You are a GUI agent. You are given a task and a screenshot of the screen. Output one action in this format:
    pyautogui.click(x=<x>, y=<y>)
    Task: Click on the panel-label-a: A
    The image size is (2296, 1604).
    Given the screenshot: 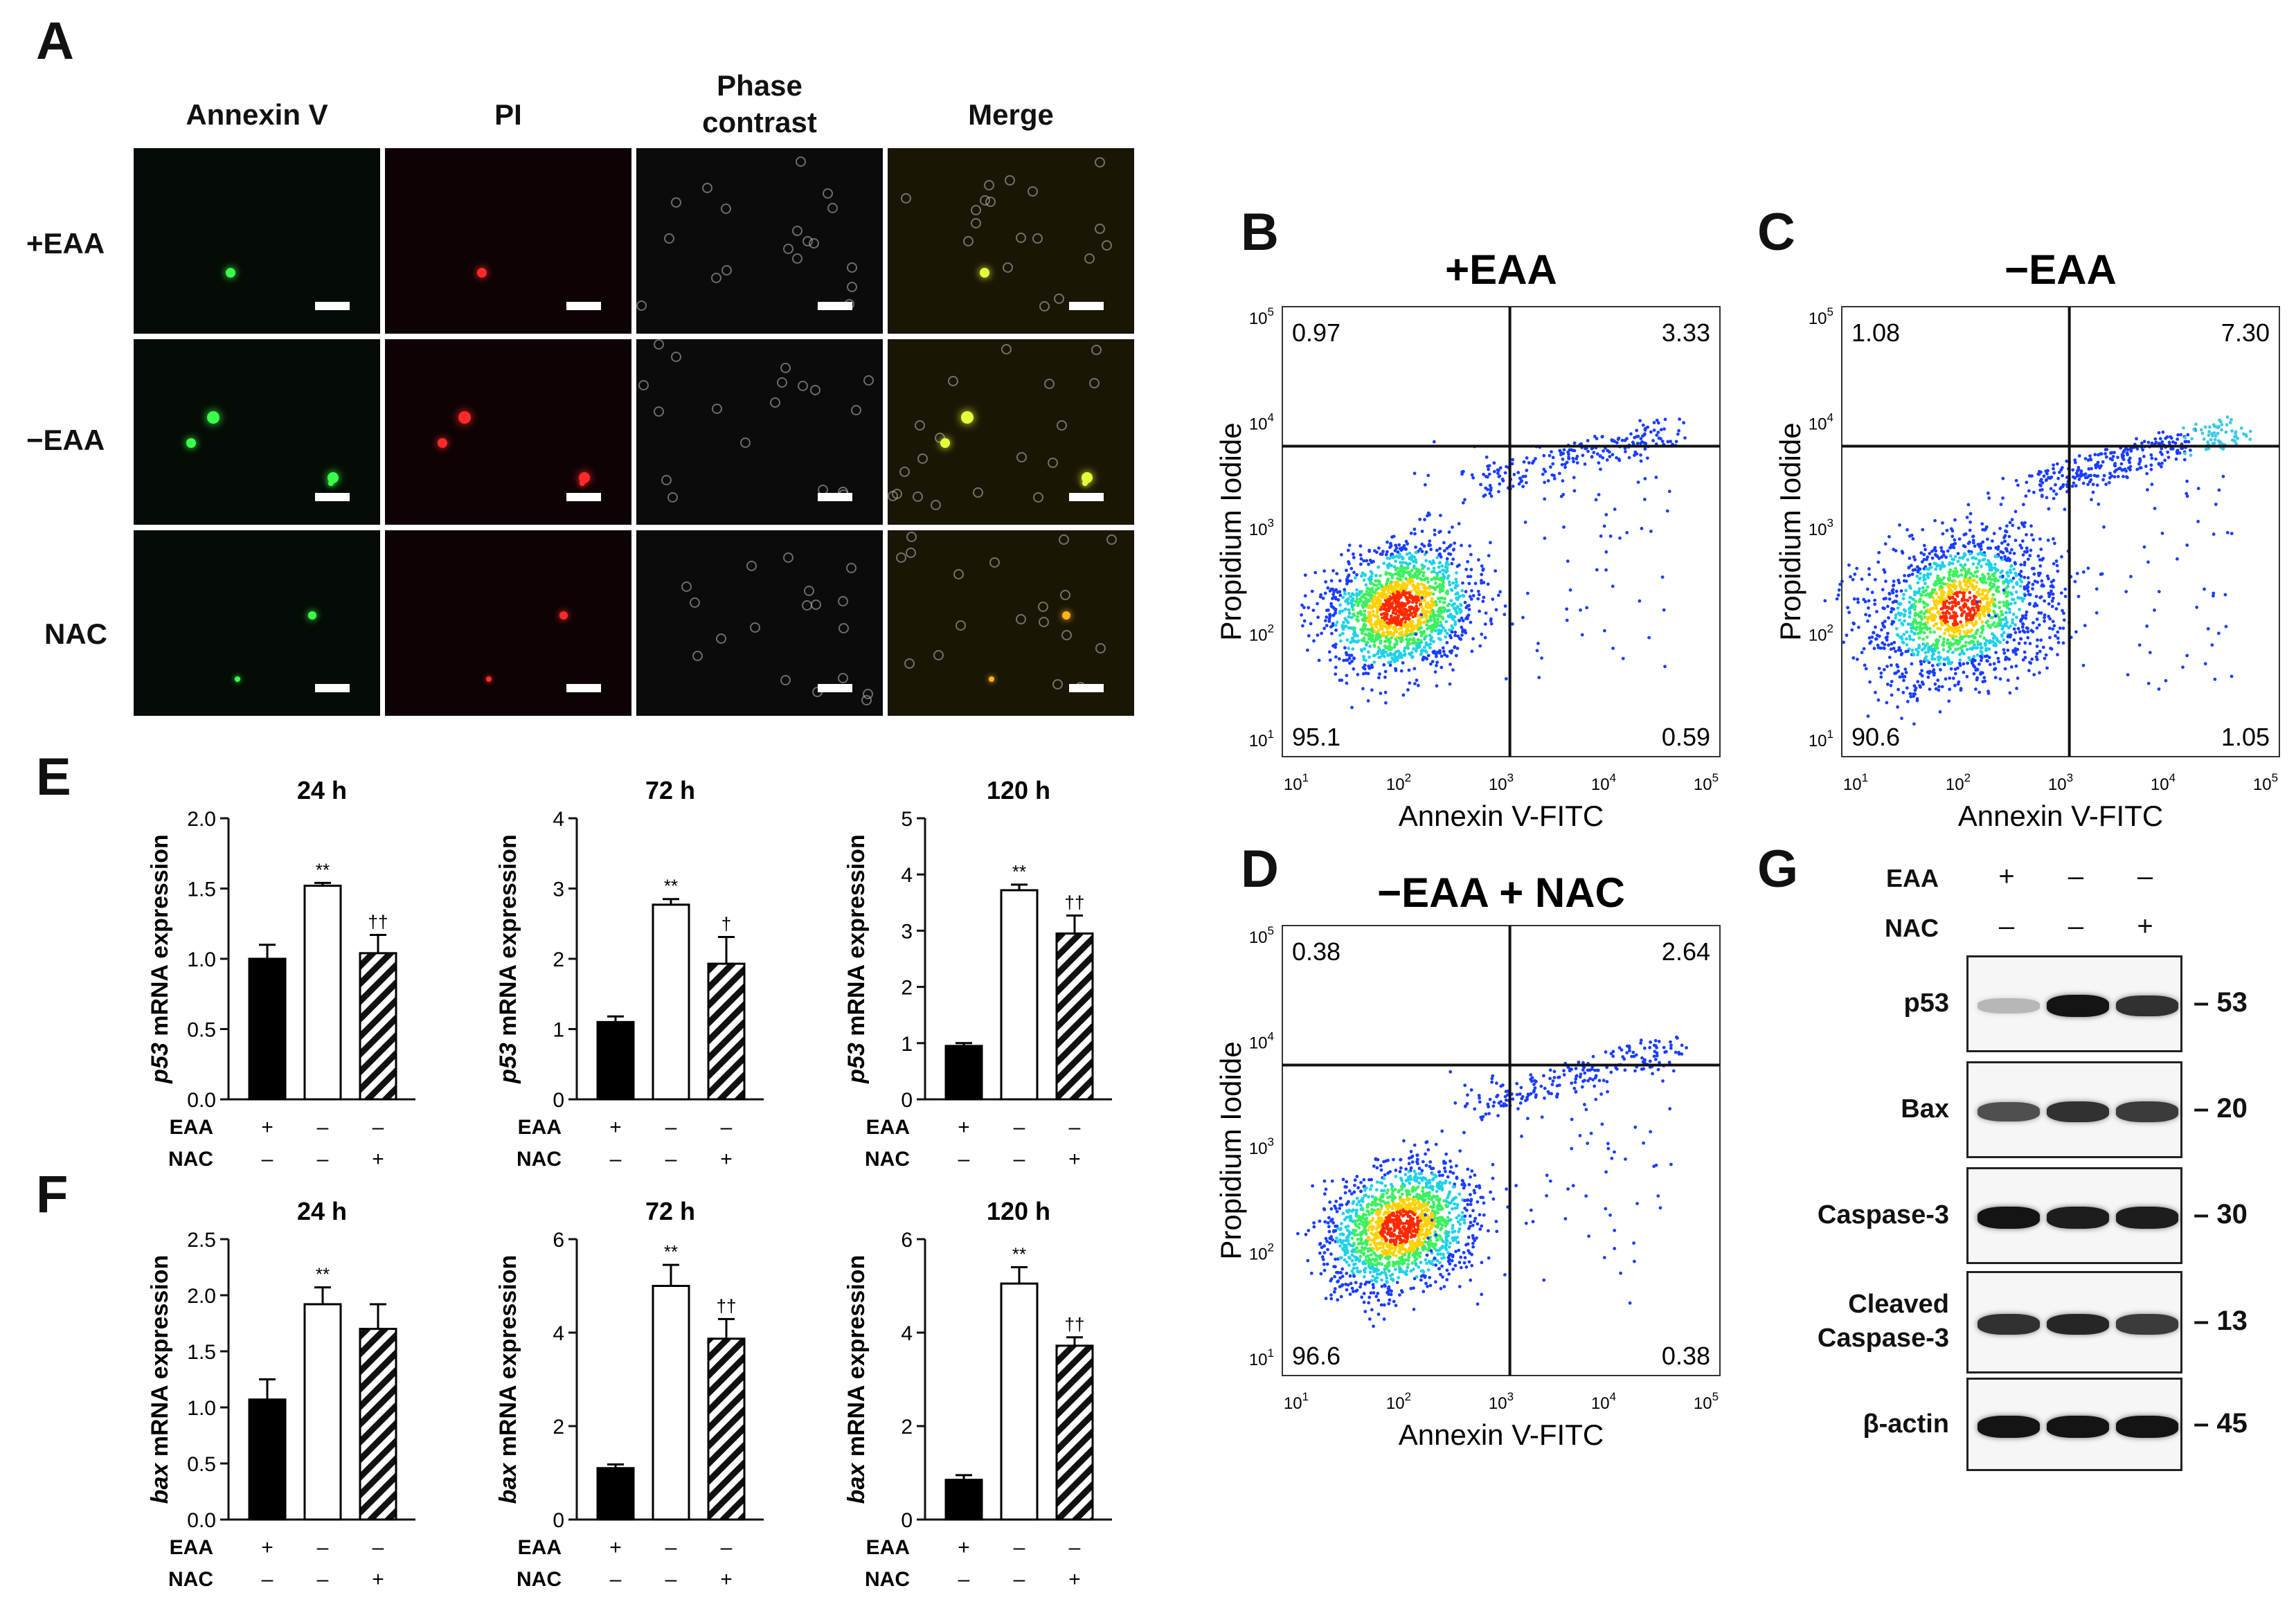 What is the action you would take?
    pyautogui.click(x=55, y=41)
    